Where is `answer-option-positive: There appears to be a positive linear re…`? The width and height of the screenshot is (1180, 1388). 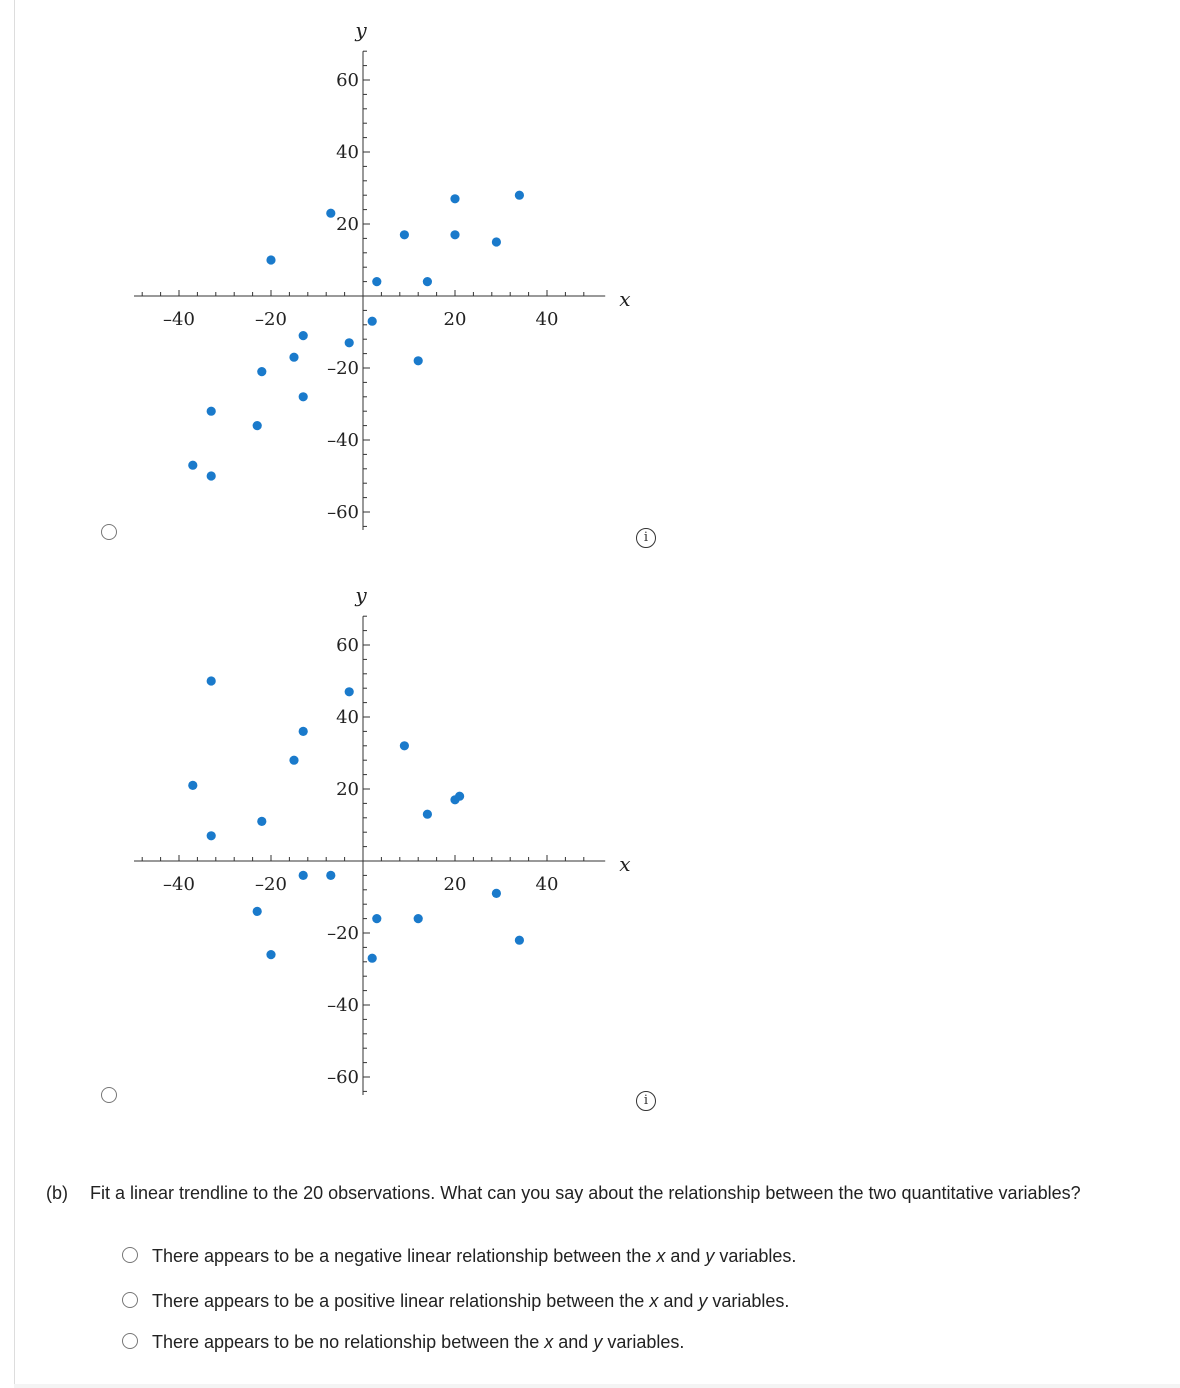
answer-option-positive: There appears to be a positive linear re… is located at coordinates (455, 1301).